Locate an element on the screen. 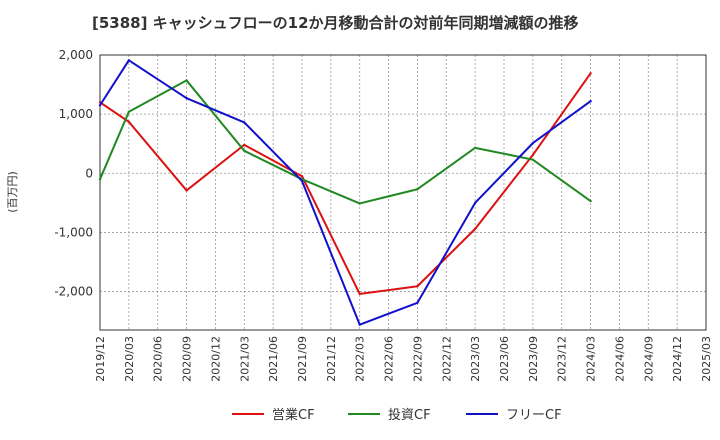 This screenshot has width=720, height=440. x-tick-label: 2023/12 is located at coordinates (562, 359).